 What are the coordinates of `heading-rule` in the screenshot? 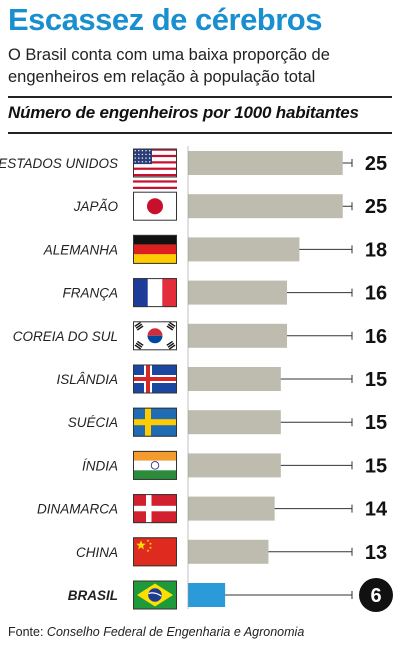 It's located at (200, 133).